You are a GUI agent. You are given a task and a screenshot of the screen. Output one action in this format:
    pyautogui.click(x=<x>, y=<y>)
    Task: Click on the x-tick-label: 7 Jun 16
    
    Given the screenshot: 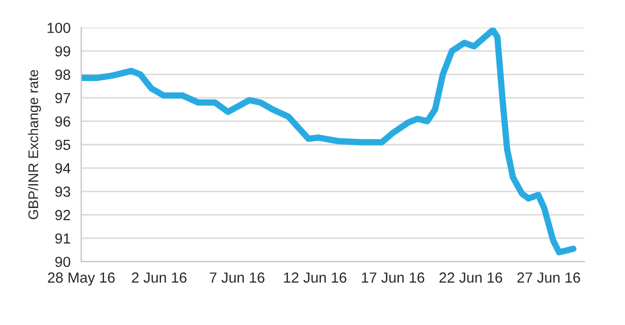 What is the action you would take?
    pyautogui.click(x=237, y=277)
    